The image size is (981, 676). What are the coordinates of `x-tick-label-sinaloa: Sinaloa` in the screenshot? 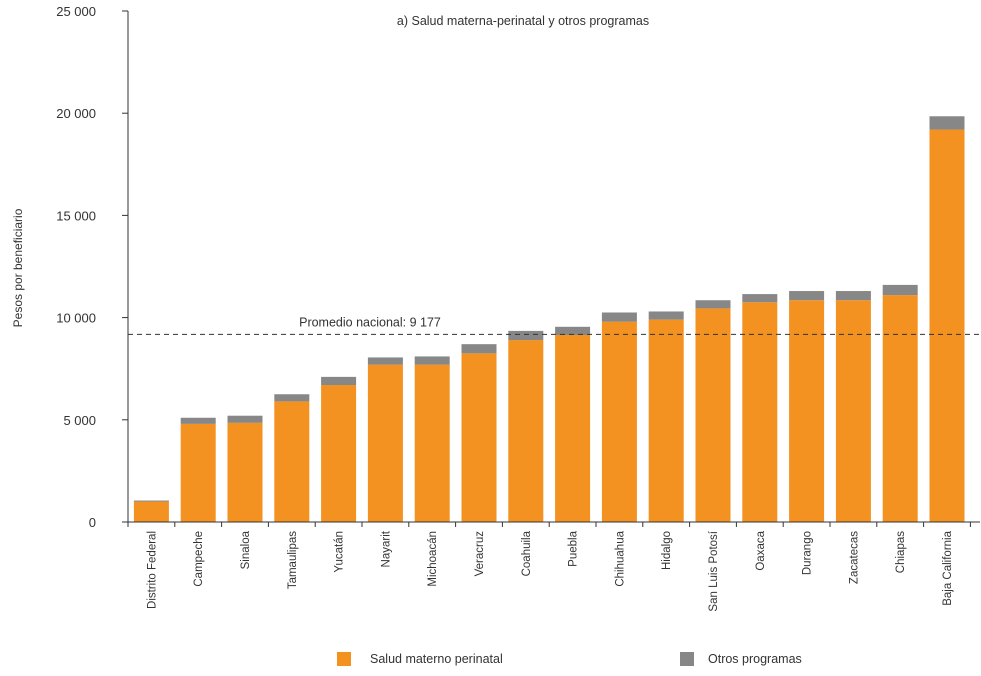 It's located at (246, 549).